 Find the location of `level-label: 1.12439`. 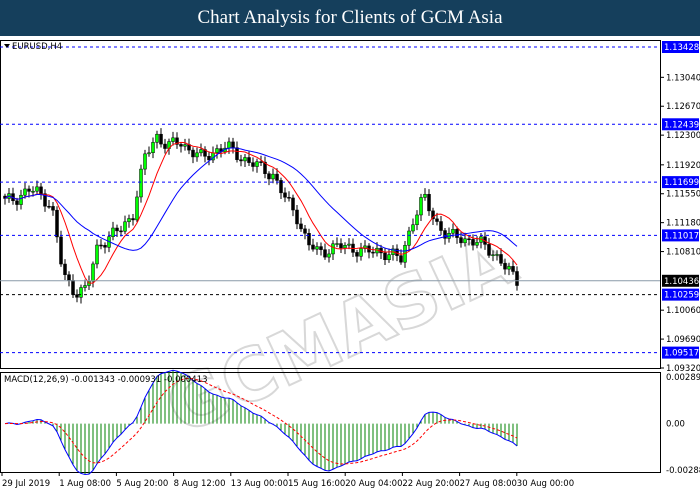

level-label: 1.12439 is located at coordinates (681, 125).